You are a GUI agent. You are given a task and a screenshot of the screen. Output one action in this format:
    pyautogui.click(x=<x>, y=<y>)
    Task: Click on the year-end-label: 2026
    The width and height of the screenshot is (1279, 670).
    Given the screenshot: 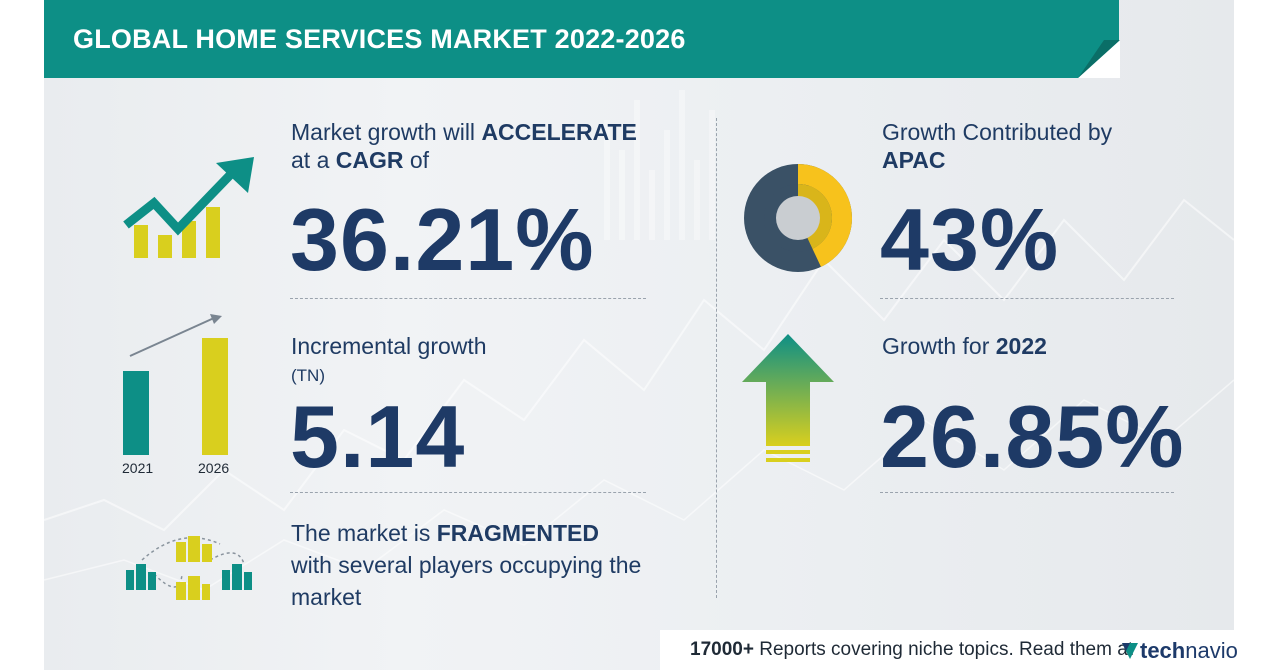 What is the action you would take?
    pyautogui.click(x=214, y=468)
    